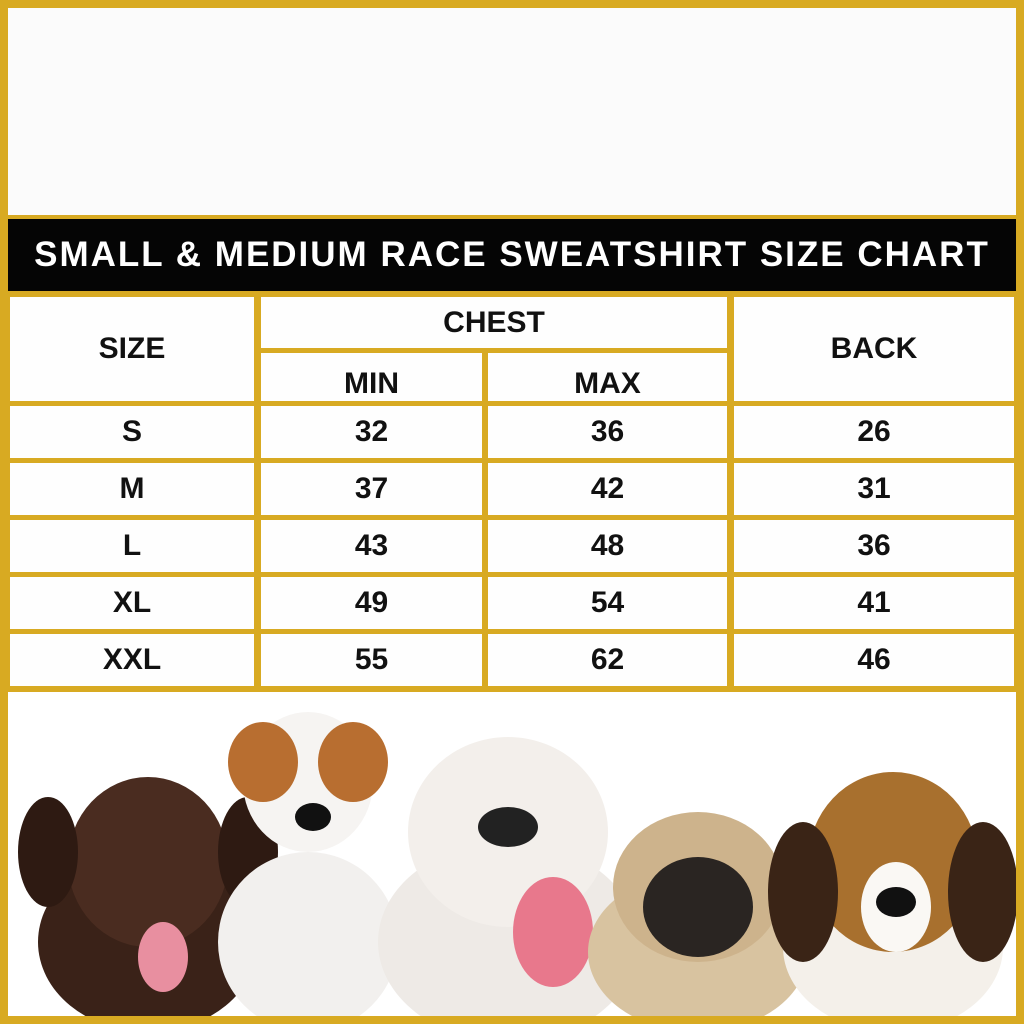 The image size is (1024, 1024). What do you see at coordinates (607, 432) in the screenshot?
I see `chest-max-cell: 36` at bounding box center [607, 432].